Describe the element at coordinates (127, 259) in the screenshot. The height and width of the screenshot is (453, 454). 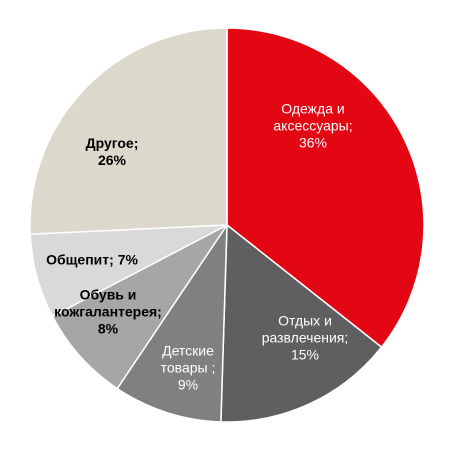
I see `value-label: 7%` at that location.